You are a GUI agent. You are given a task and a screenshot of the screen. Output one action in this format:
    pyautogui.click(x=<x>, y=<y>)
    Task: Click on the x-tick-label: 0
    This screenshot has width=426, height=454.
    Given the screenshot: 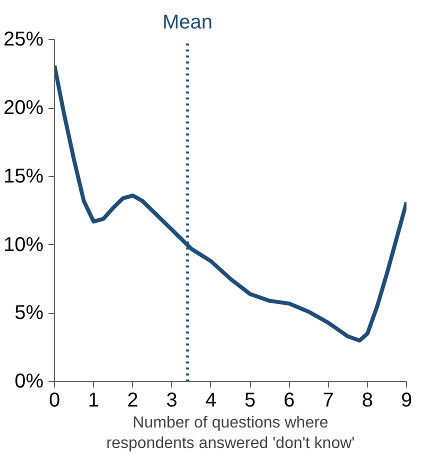 What is the action you would take?
    pyautogui.click(x=54, y=401)
    